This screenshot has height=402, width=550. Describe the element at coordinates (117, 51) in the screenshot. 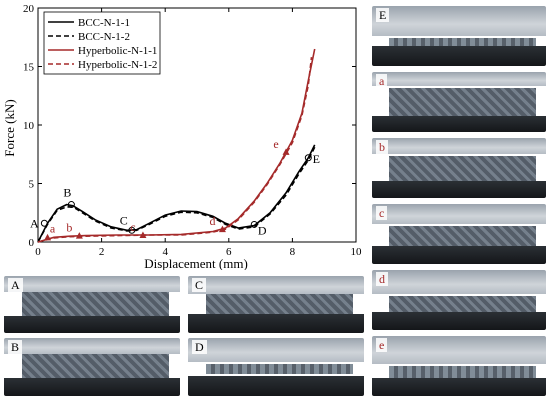

I see `legend-entry: Hyperbolic-N-1-1` at that location.